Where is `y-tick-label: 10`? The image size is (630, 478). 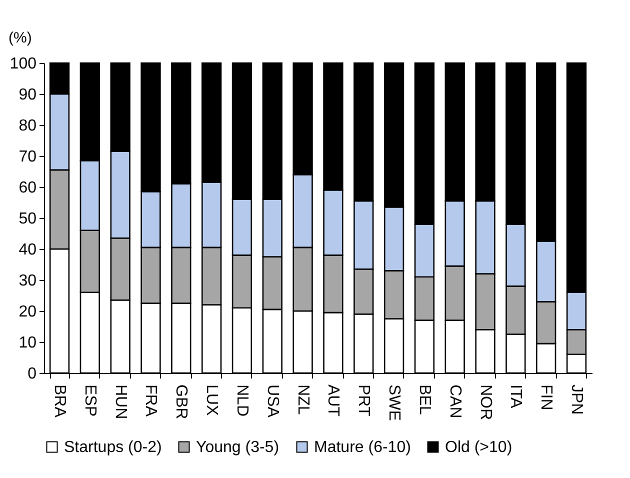 y-tick-label: 10 is located at coordinates (27, 343).